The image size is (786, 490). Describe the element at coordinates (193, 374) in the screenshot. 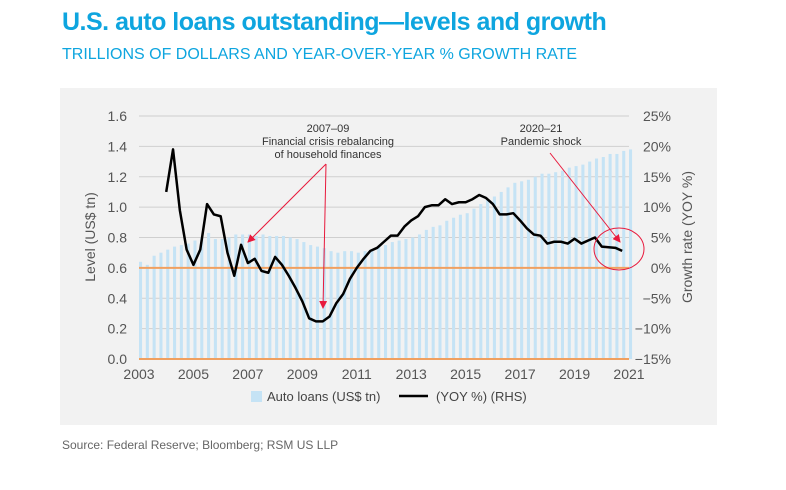

I see `x-tick-label: 2005` at that location.